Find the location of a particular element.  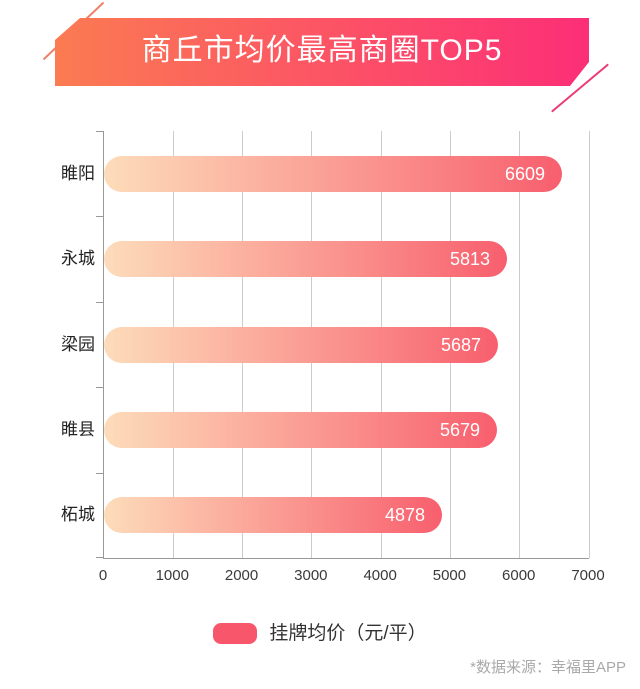

bar-柘城: 4878 is located at coordinates (273, 515).